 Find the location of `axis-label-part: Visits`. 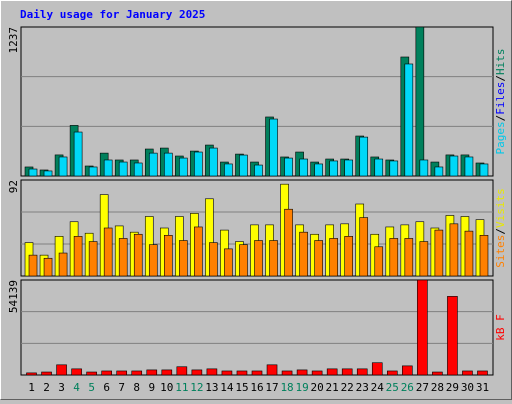

axis-label-part: Visits is located at coordinates (500, 208).